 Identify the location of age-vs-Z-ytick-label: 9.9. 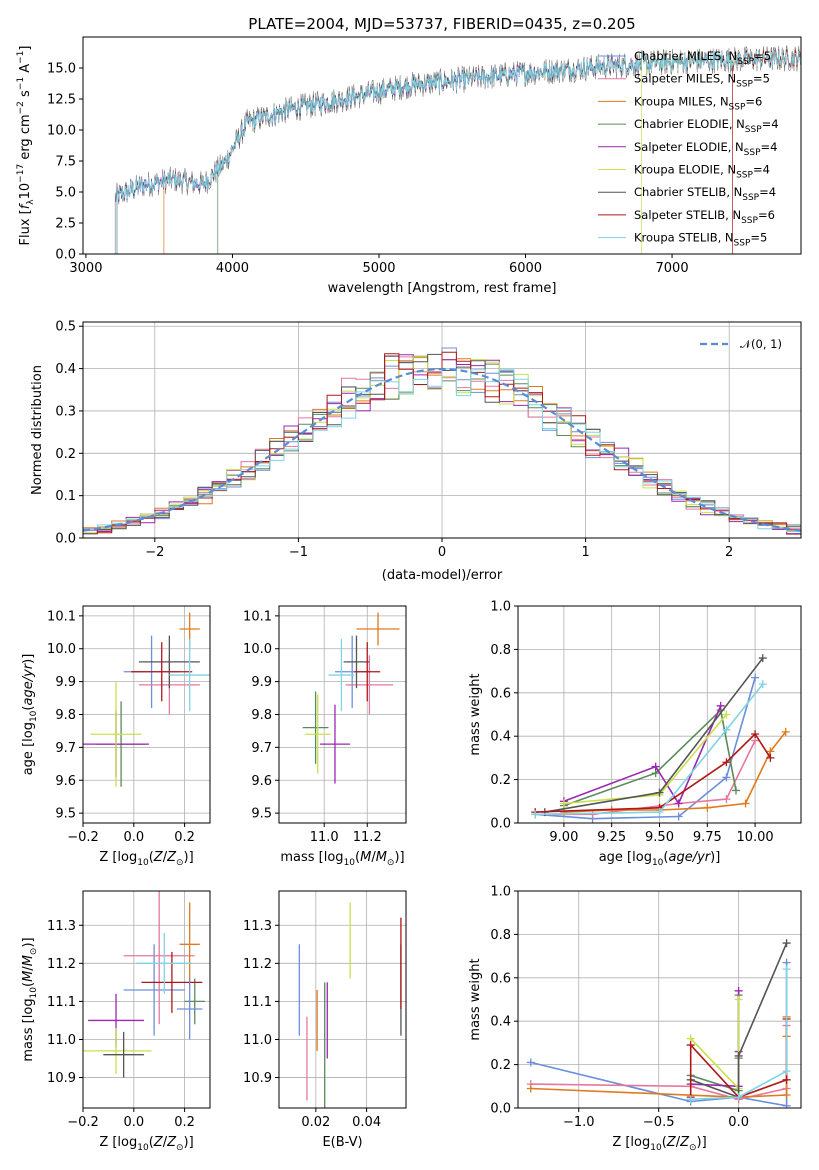
(65, 682).